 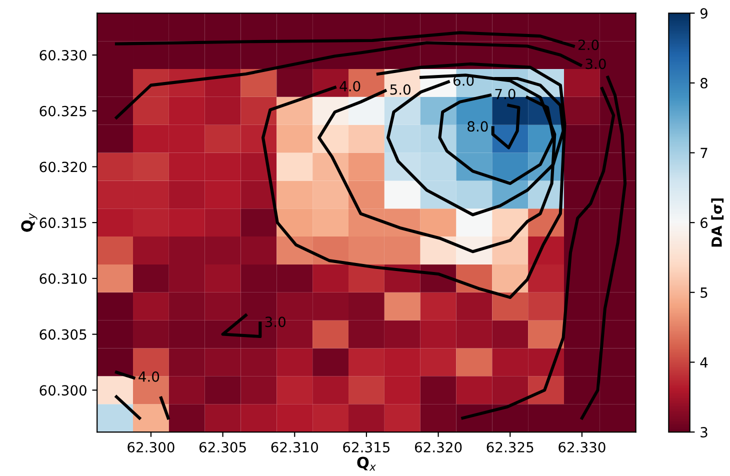 I want to click on x-tick-label: 62.305, so click(x=222, y=447).